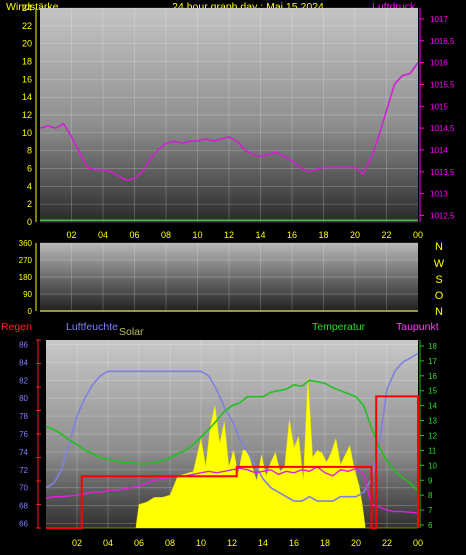  I want to click on pressure-y-tick-1013,5: 1013,5, so click(442, 172).